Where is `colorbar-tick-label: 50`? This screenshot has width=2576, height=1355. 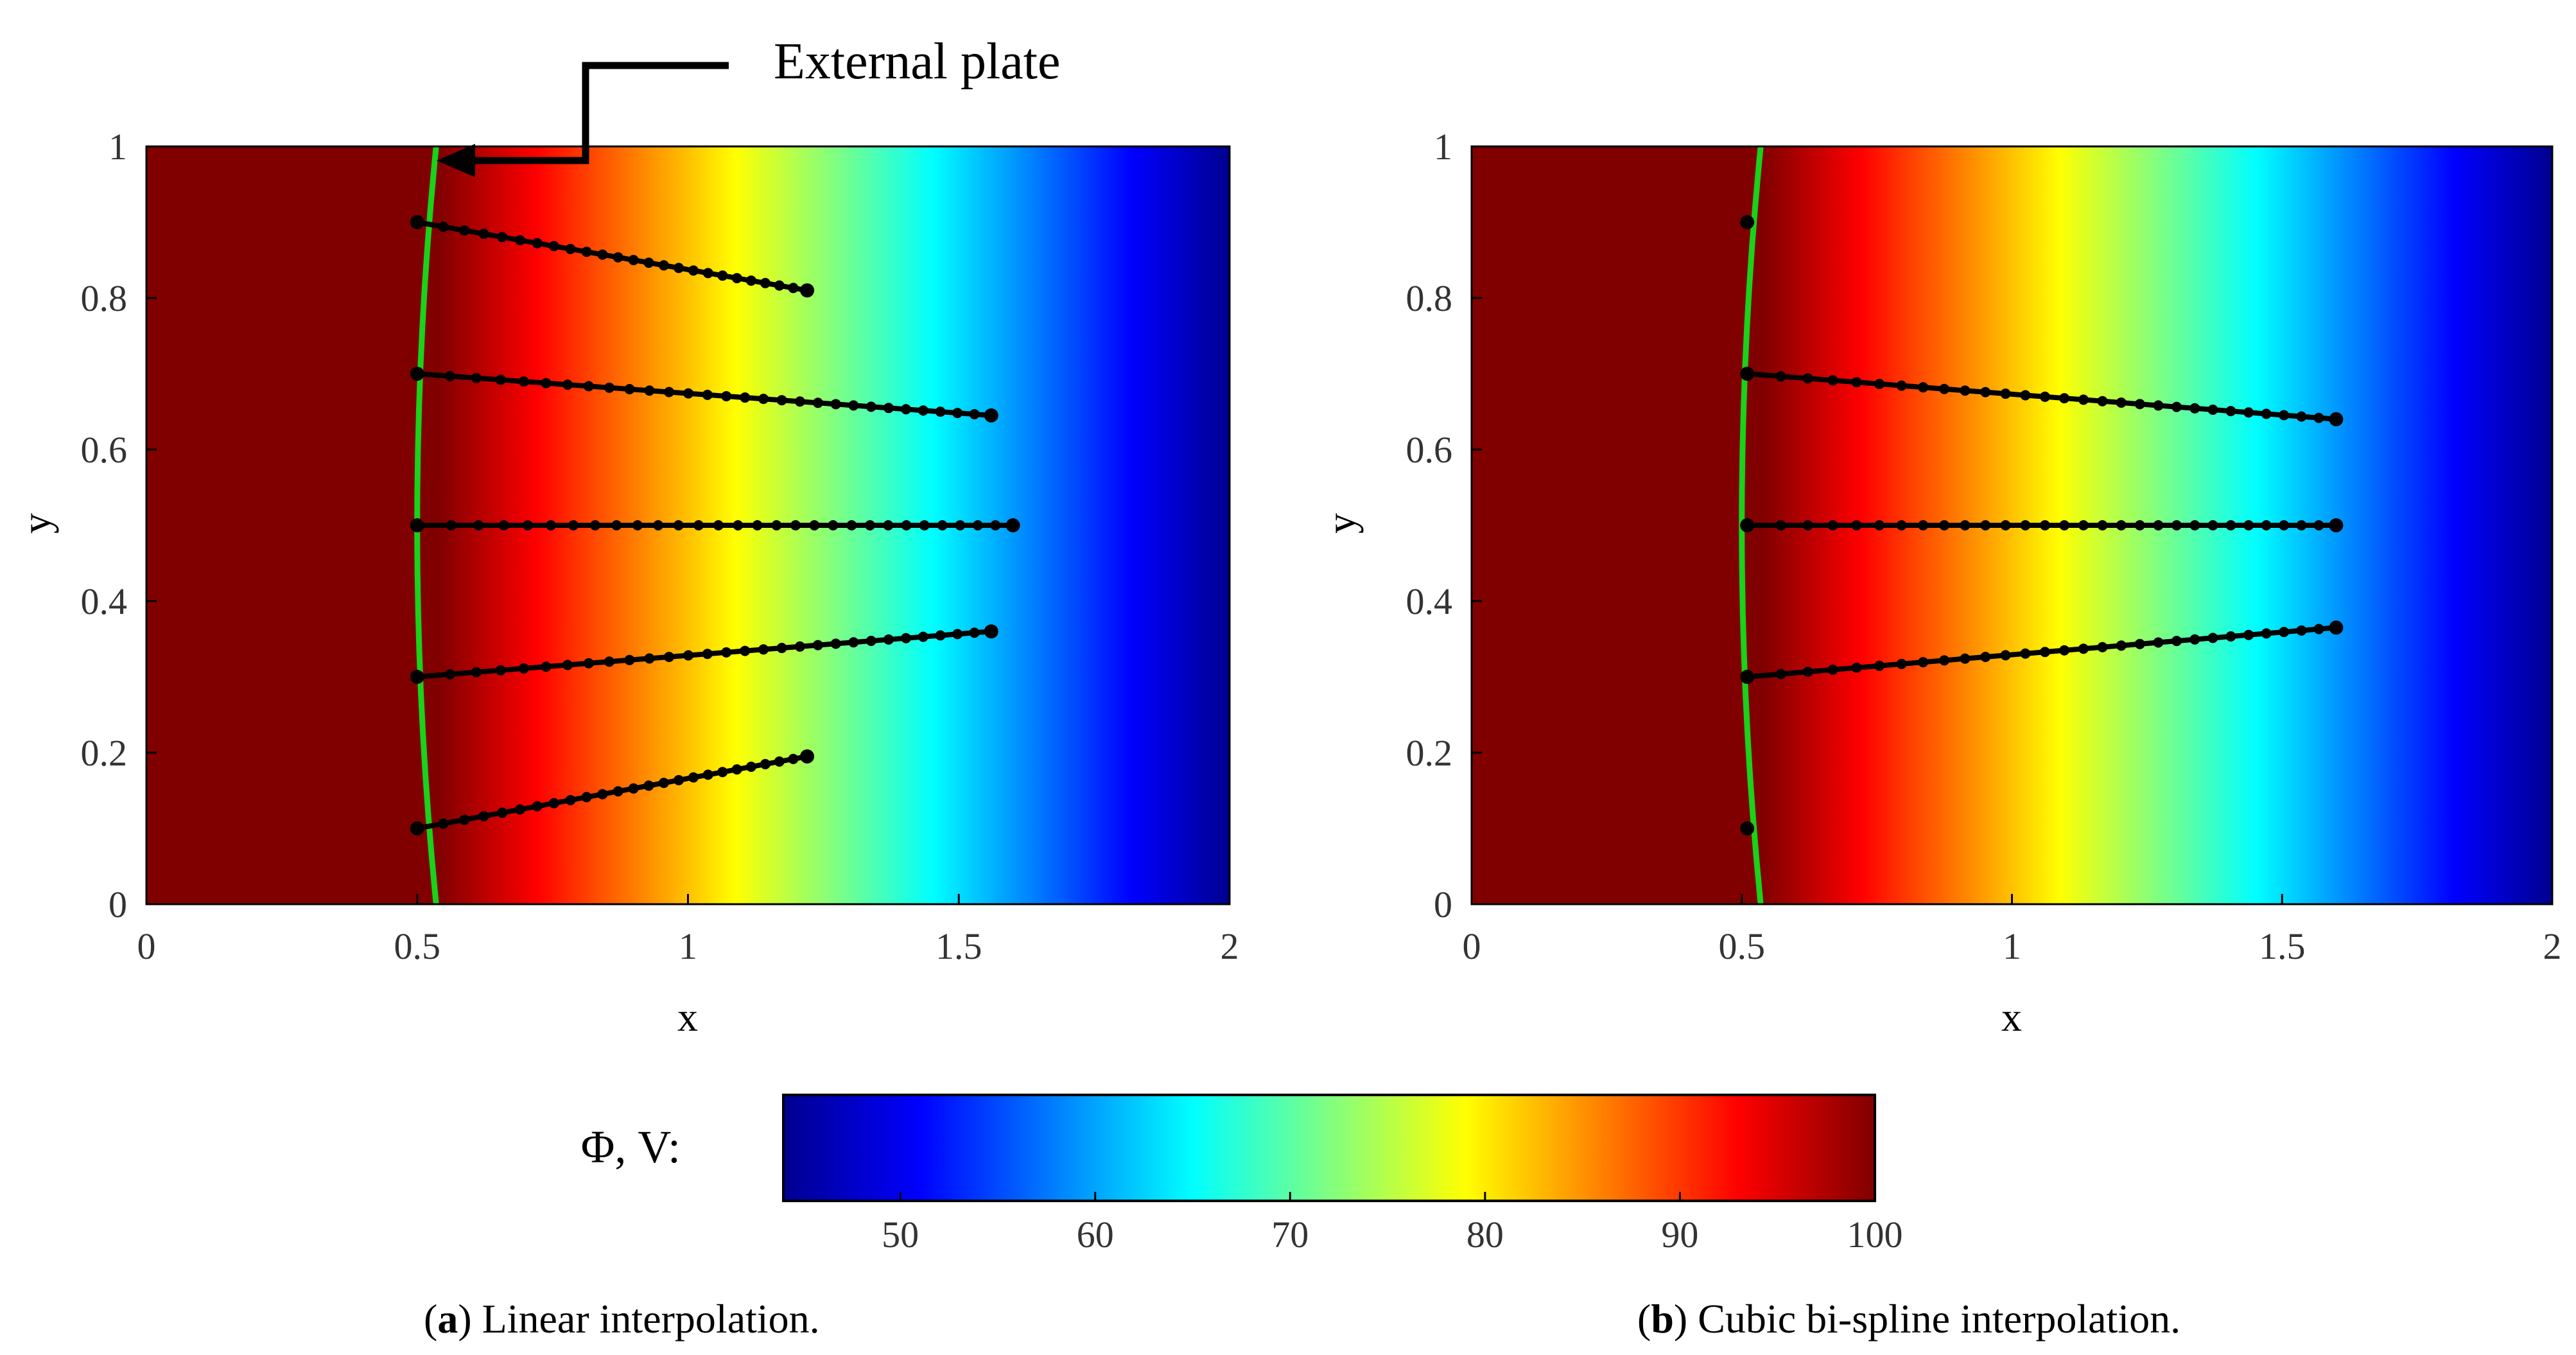 colorbar-tick-label: 50 is located at coordinates (900, 1234).